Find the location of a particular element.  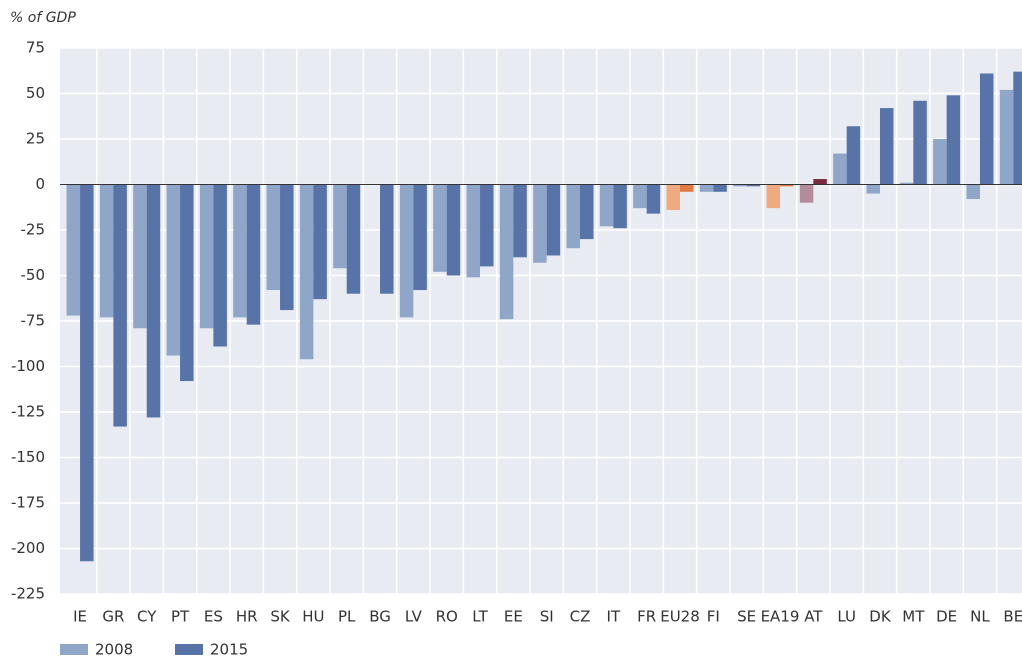

y-tick-label: -200 is located at coordinates (28, 548).